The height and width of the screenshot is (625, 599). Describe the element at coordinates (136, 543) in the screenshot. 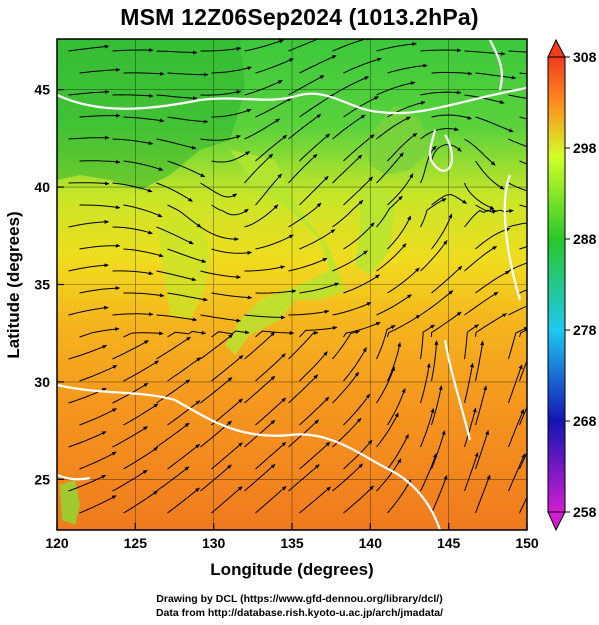

I see `x-tick-label: 125` at that location.